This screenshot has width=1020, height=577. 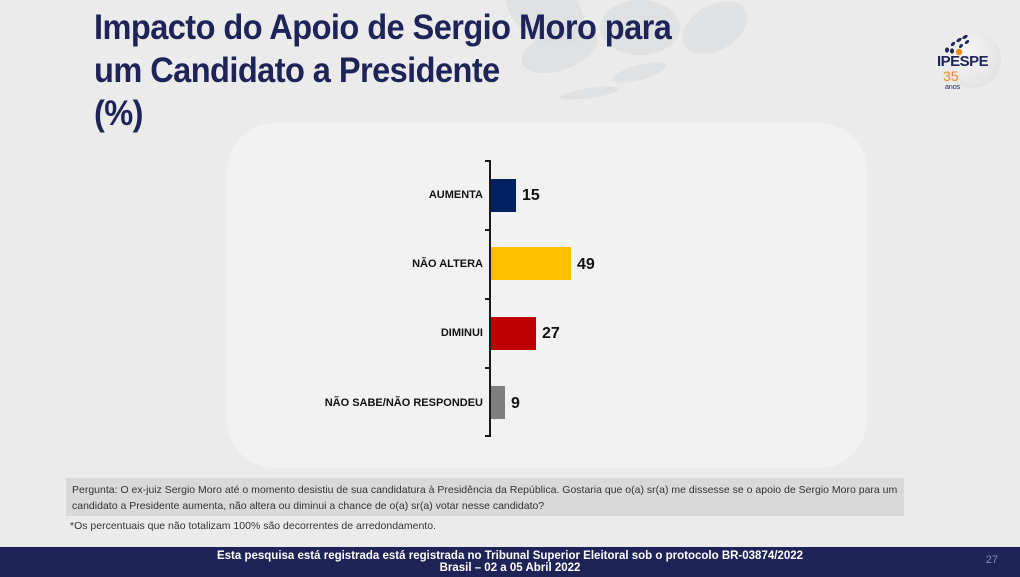 What do you see at coordinates (951, 76) in the screenshot?
I see `logo-years: 35` at bounding box center [951, 76].